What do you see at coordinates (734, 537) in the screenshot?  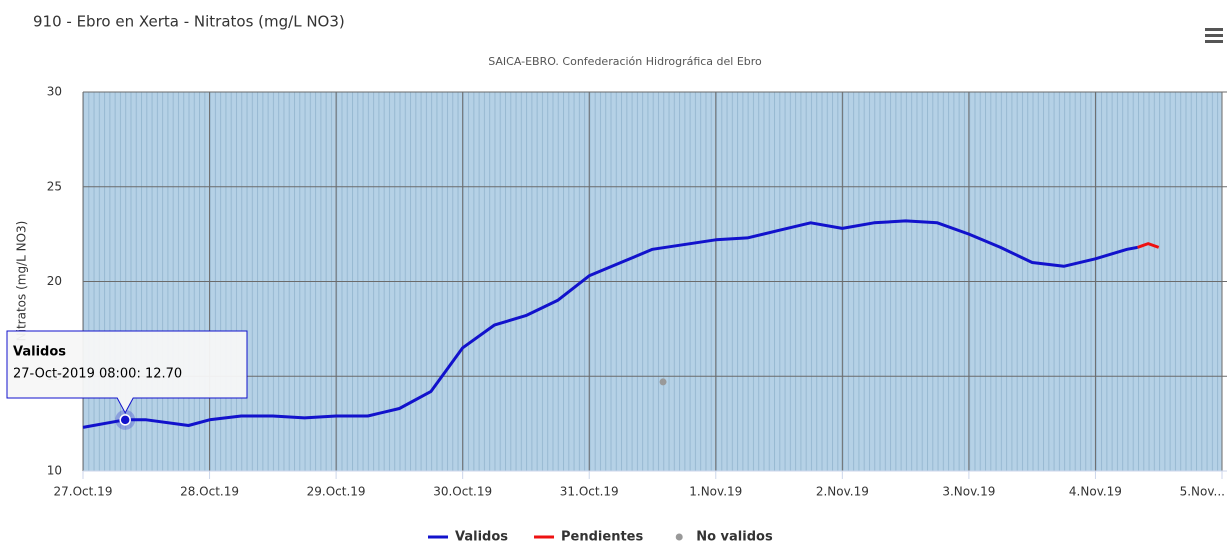 I see `legend-label: No validos` at bounding box center [734, 537].